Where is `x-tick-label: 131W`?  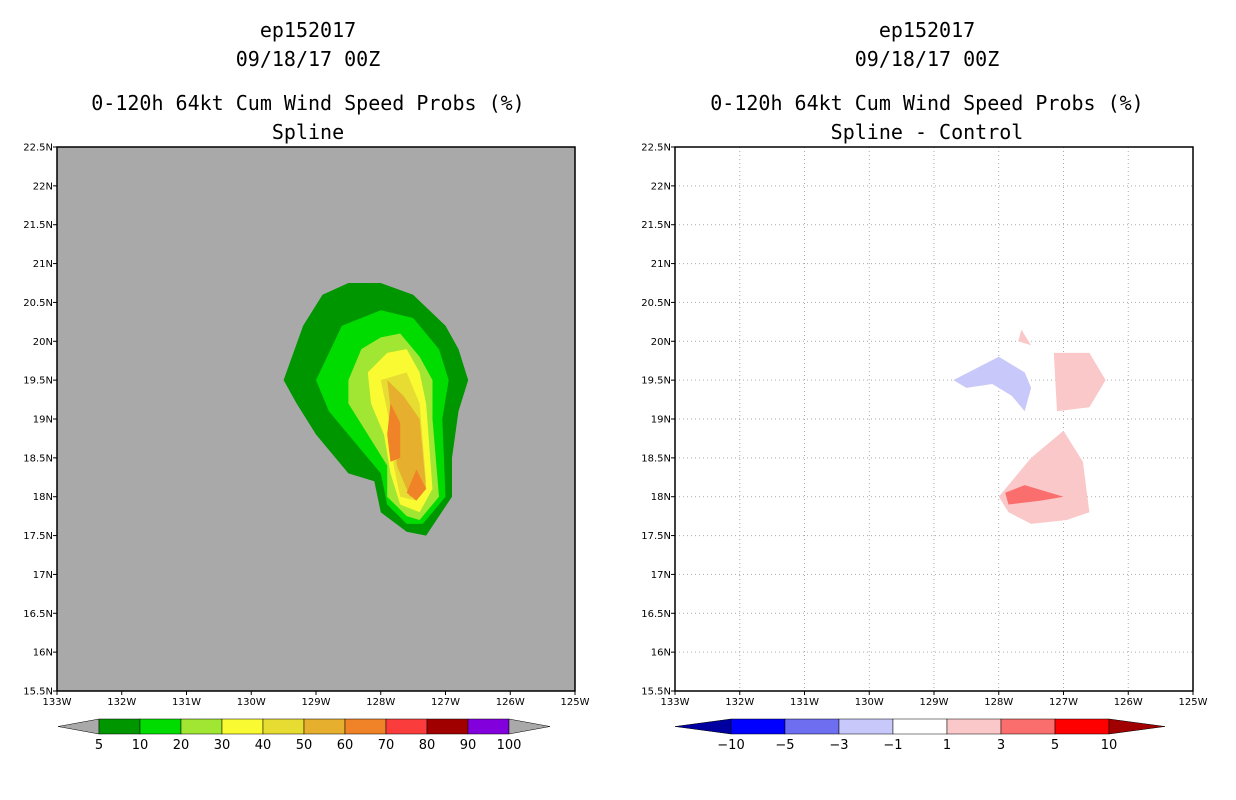
x-tick-label: 131W is located at coordinates (186, 702).